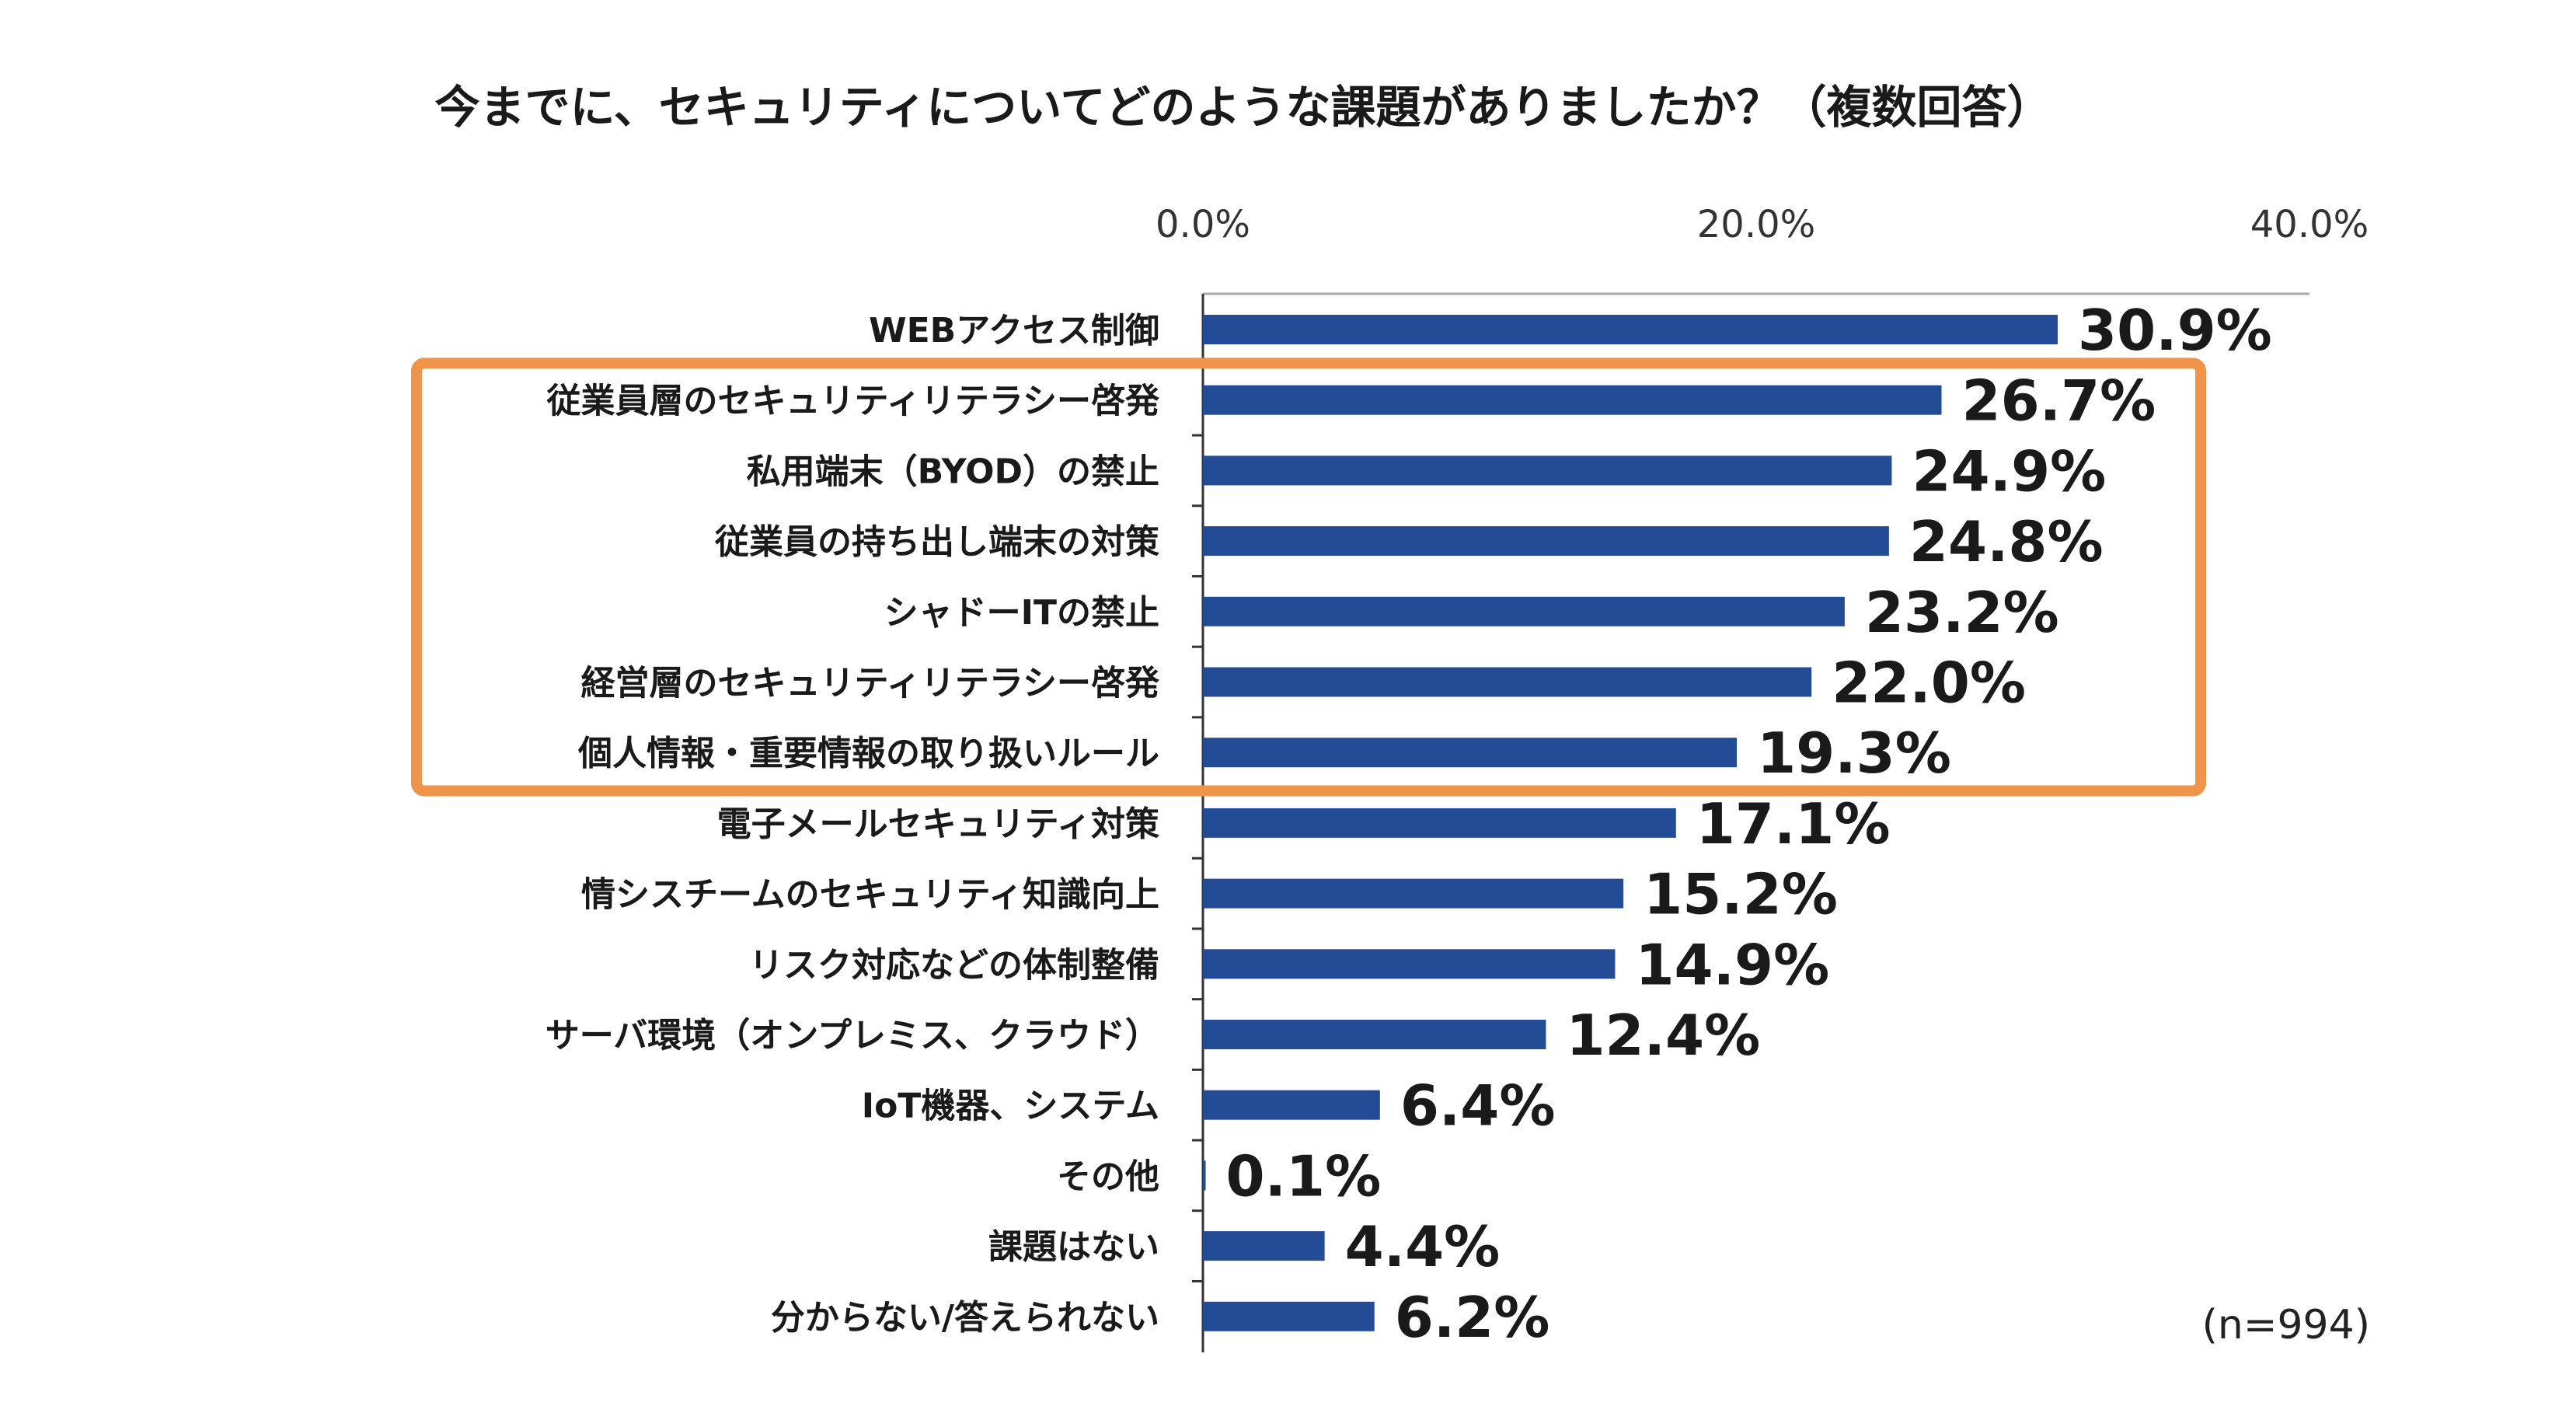 Image resolution: width=2576 pixels, height=1406 pixels. I want to click on data-label: 24.8%, so click(2006, 541).